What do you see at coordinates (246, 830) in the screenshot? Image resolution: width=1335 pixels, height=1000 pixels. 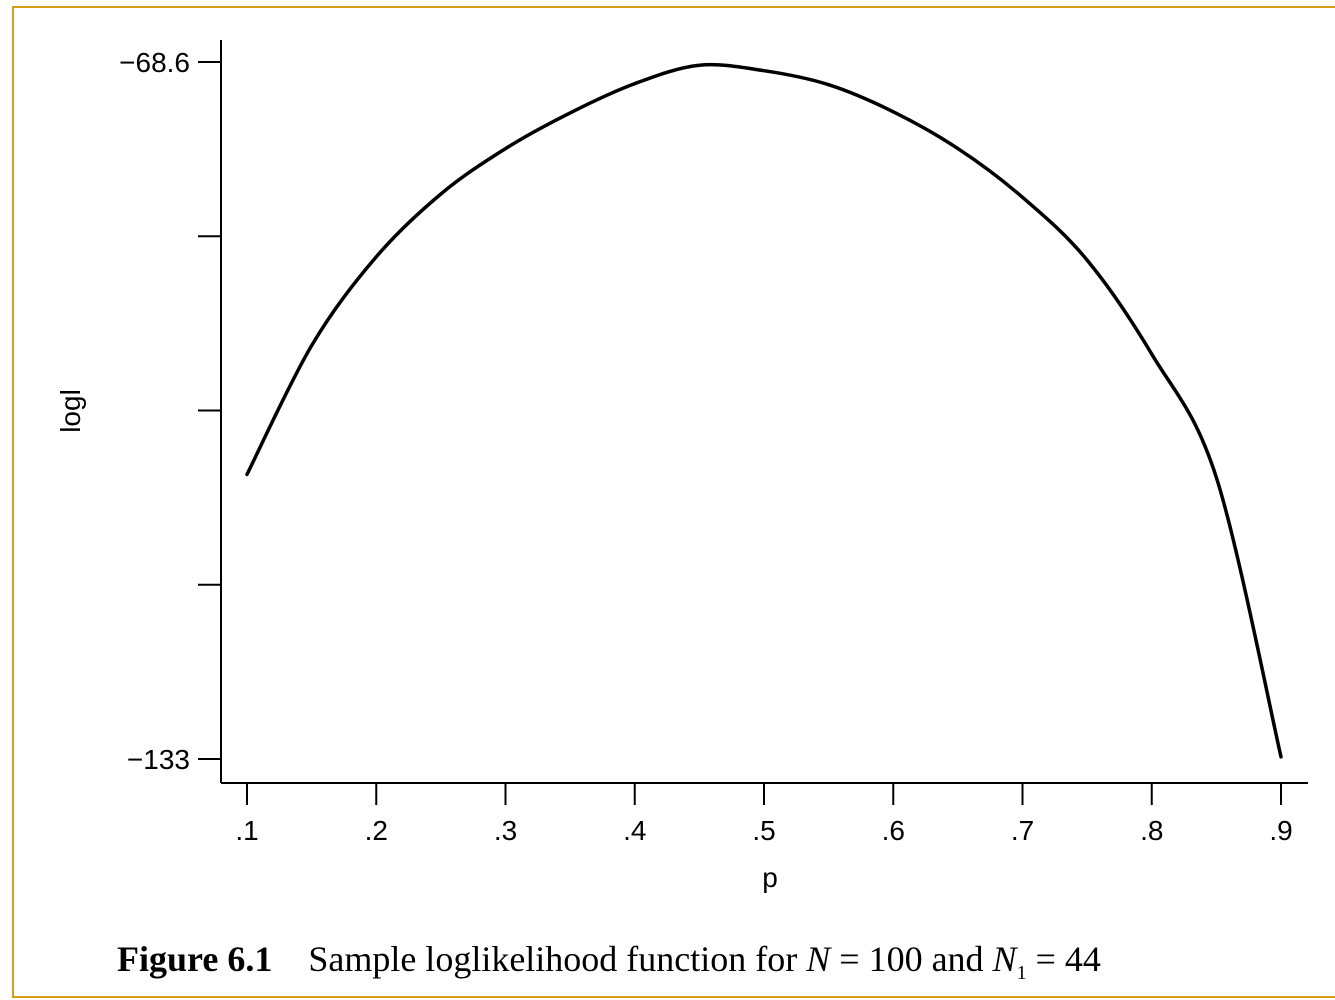 I see `x-tick-label: .1` at bounding box center [246, 830].